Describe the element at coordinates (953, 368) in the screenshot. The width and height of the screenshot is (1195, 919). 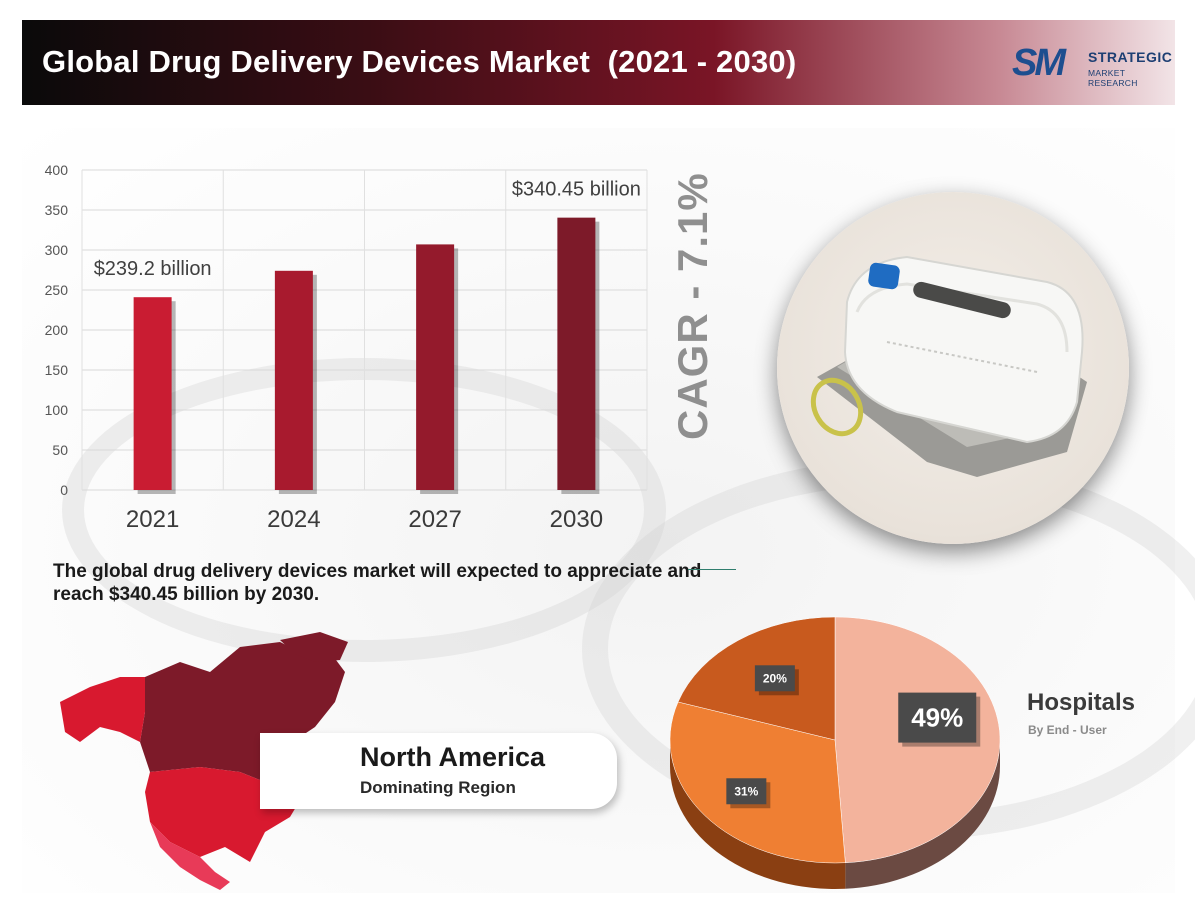
I see `drug-delivery-device-photo` at that location.